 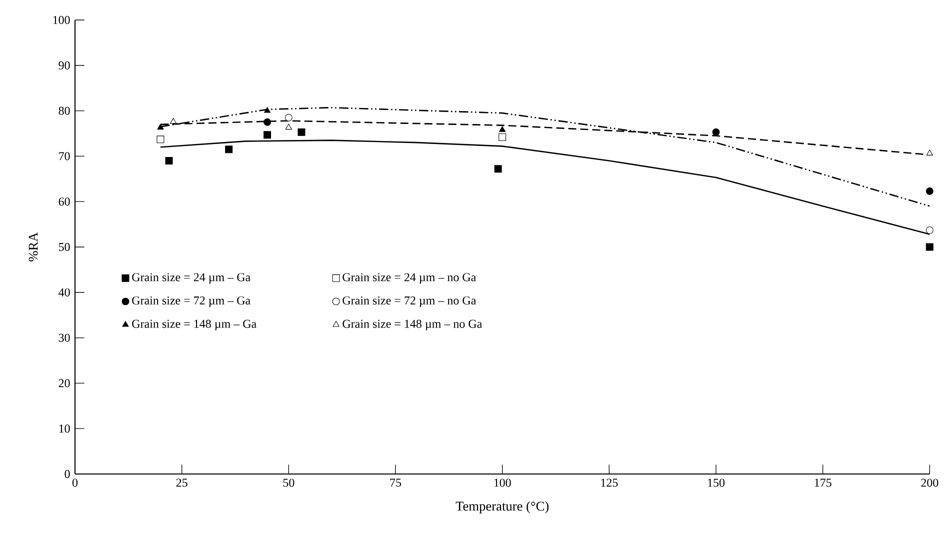 I want to click on x-tick-label: 200, so click(x=929, y=482).